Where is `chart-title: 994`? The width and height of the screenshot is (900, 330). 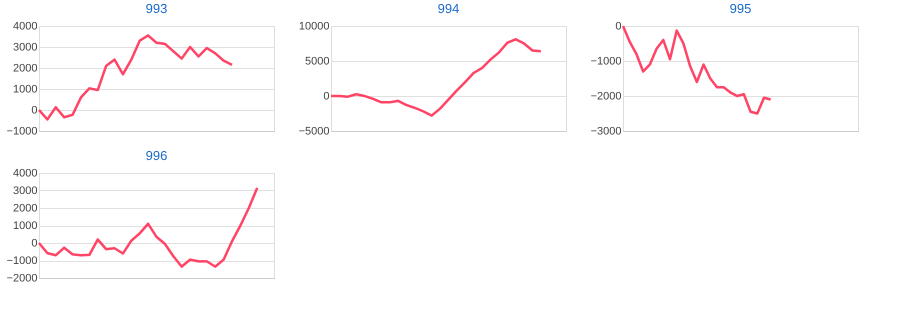
chart-title: 994 is located at coordinates (449, 8).